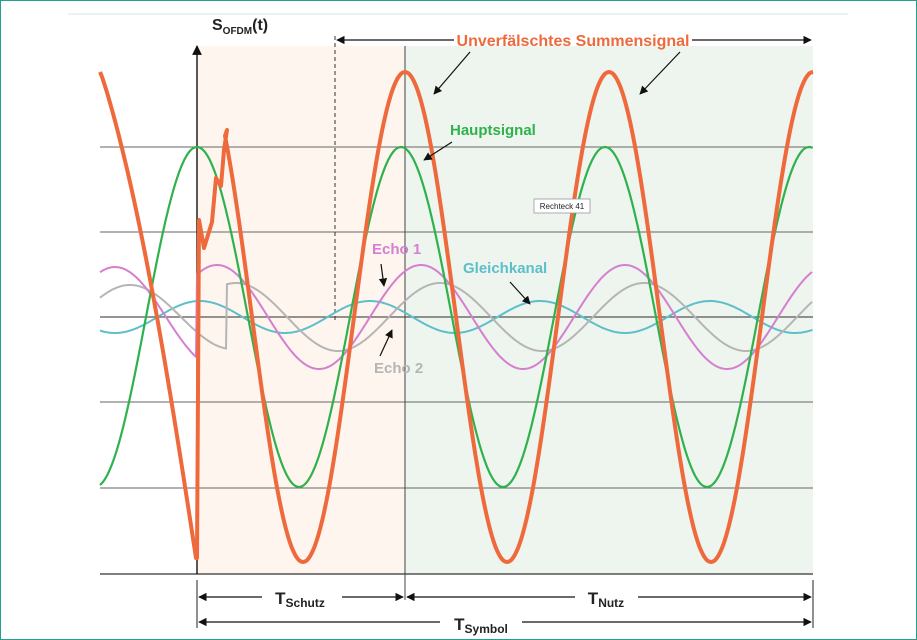 The width and height of the screenshot is (917, 640). What do you see at coordinates (438, 151) in the screenshot?
I see `hauptsignal-pointer` at bounding box center [438, 151].